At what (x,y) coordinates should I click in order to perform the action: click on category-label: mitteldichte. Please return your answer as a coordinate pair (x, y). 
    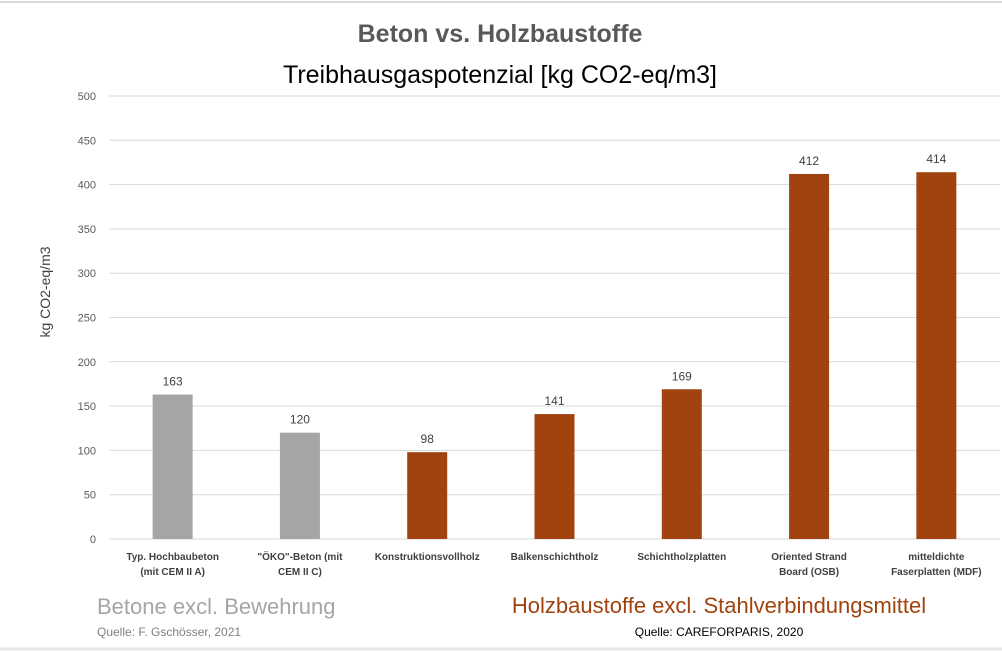
    Looking at the image, I should click on (936, 557).